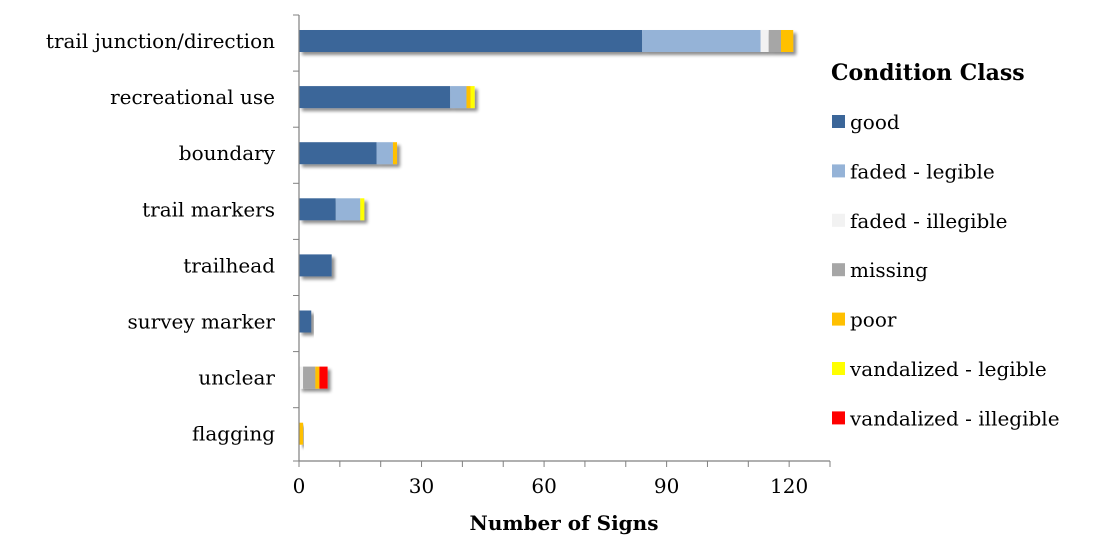 The width and height of the screenshot is (1116, 537). What do you see at coordinates (543, 486) in the screenshot?
I see `x-tick-label: 60` at bounding box center [543, 486].